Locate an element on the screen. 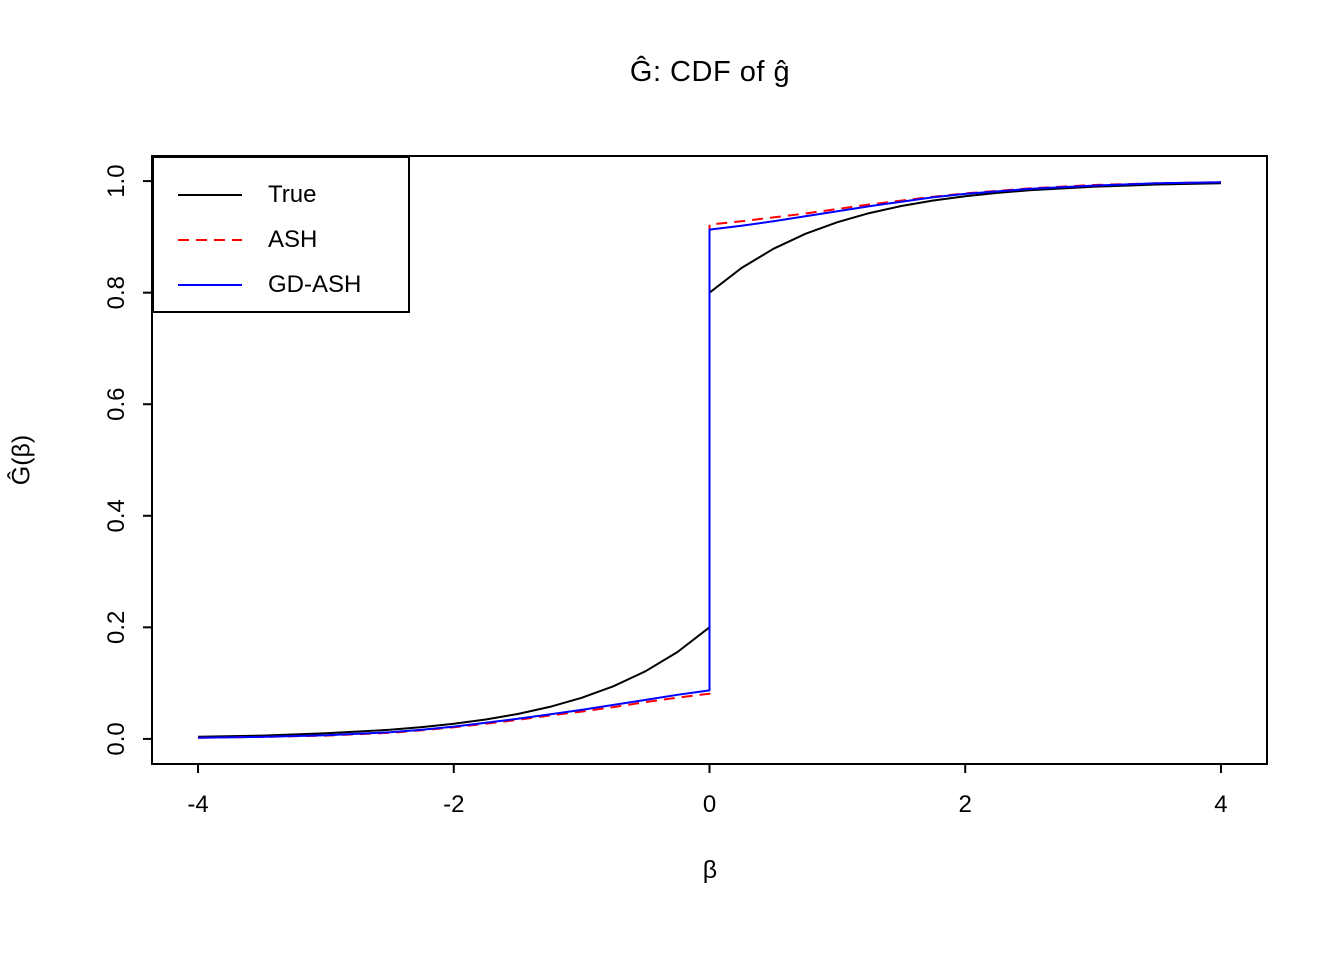  y-tick-label: 0.6 is located at coordinates (116, 404).